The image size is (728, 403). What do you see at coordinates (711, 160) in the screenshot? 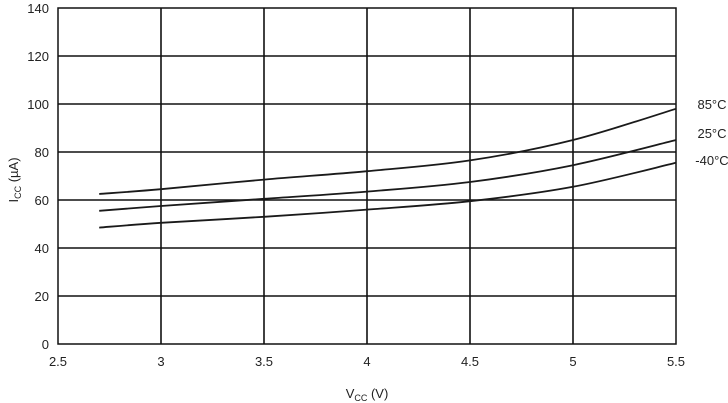
I see `series-label: -40°C` at bounding box center [711, 160].